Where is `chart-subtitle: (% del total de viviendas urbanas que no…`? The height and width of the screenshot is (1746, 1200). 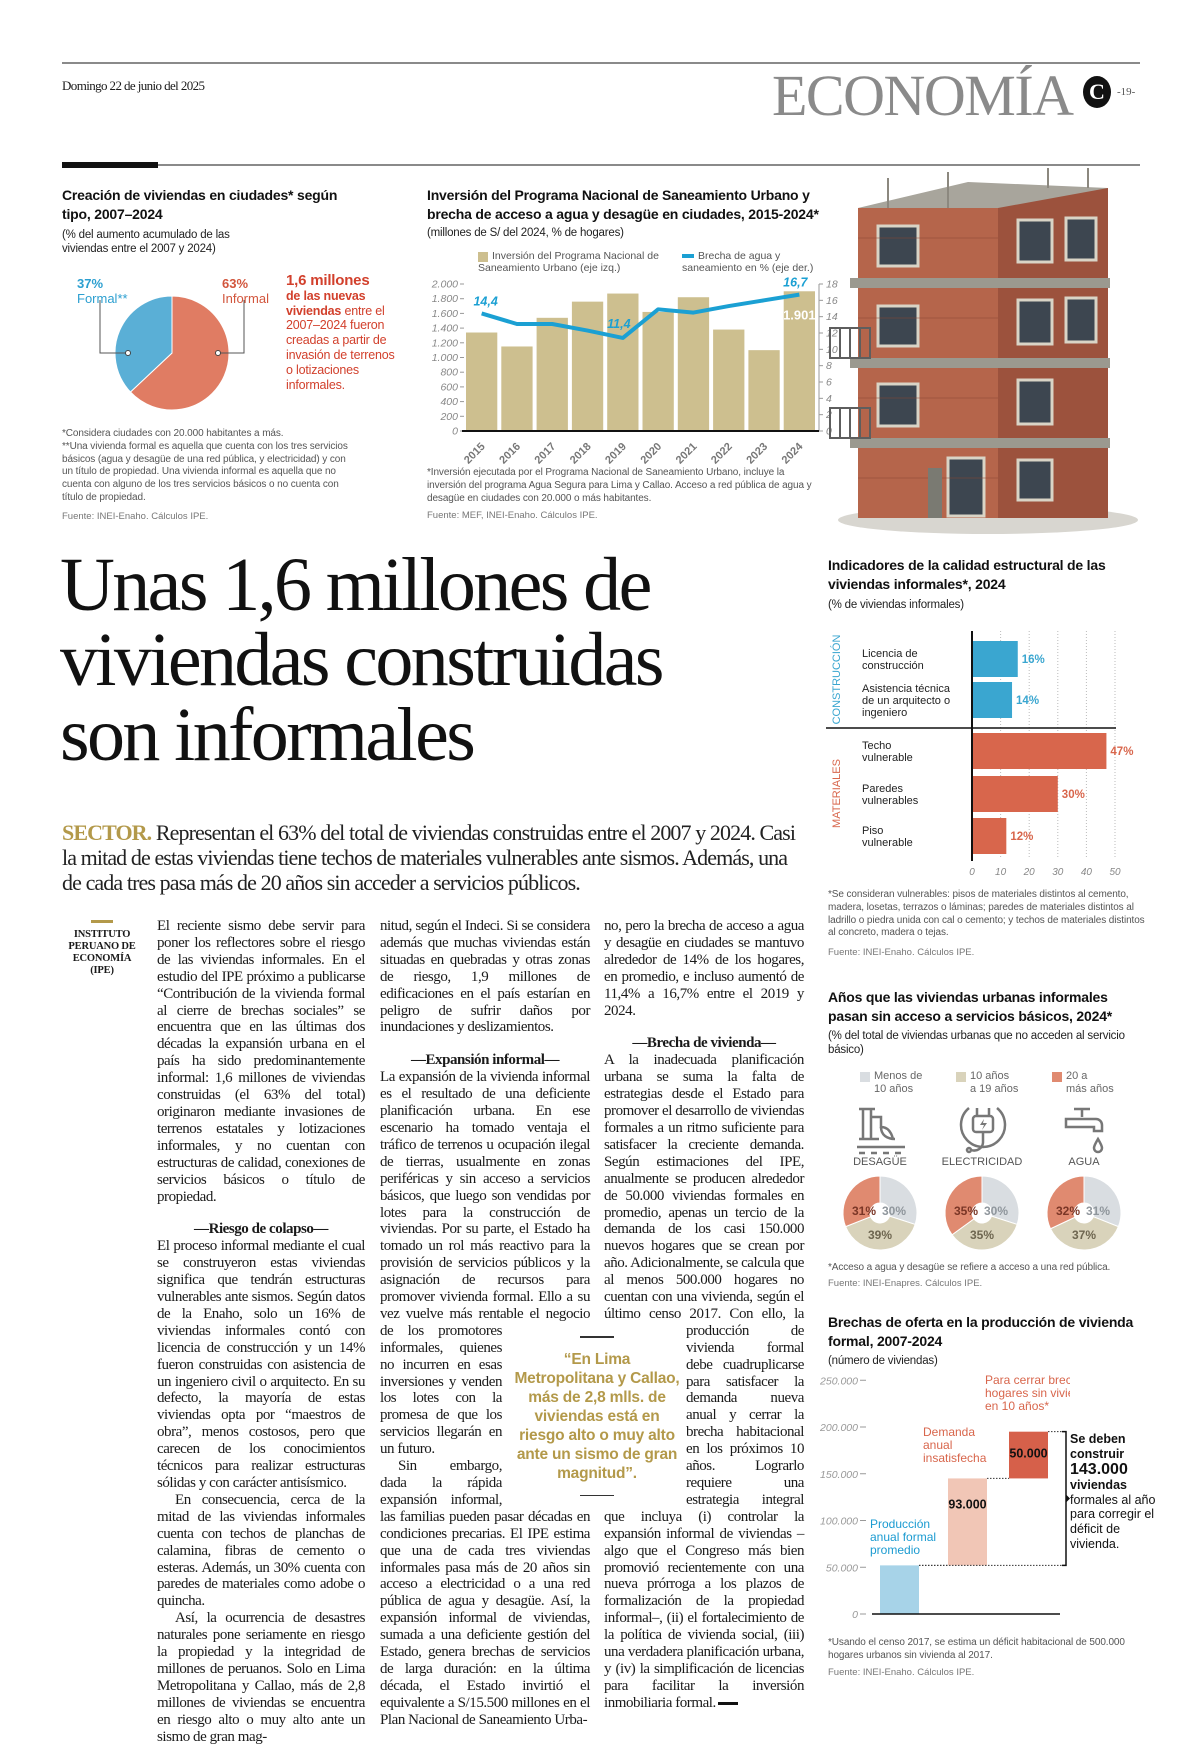
chart-subtitle: (% del total de viviendas urbanas que no… is located at coordinates (976, 1043).